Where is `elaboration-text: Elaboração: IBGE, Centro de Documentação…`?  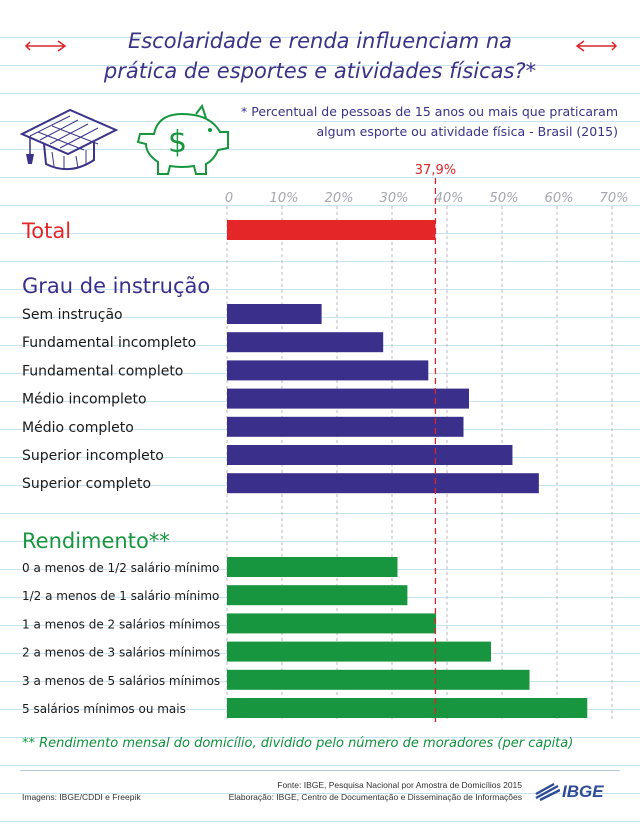 elaboration-text: Elaboração: IBGE, Centro de Documentação… is located at coordinates (375, 797).